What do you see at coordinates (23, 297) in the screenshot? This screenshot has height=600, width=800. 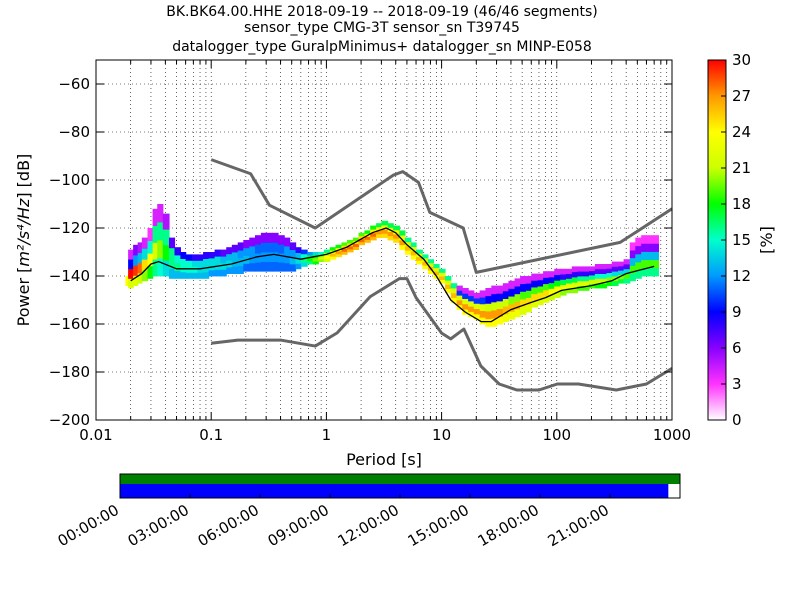 I see `y-axis-label-prefix: Power [` at bounding box center [23, 297].